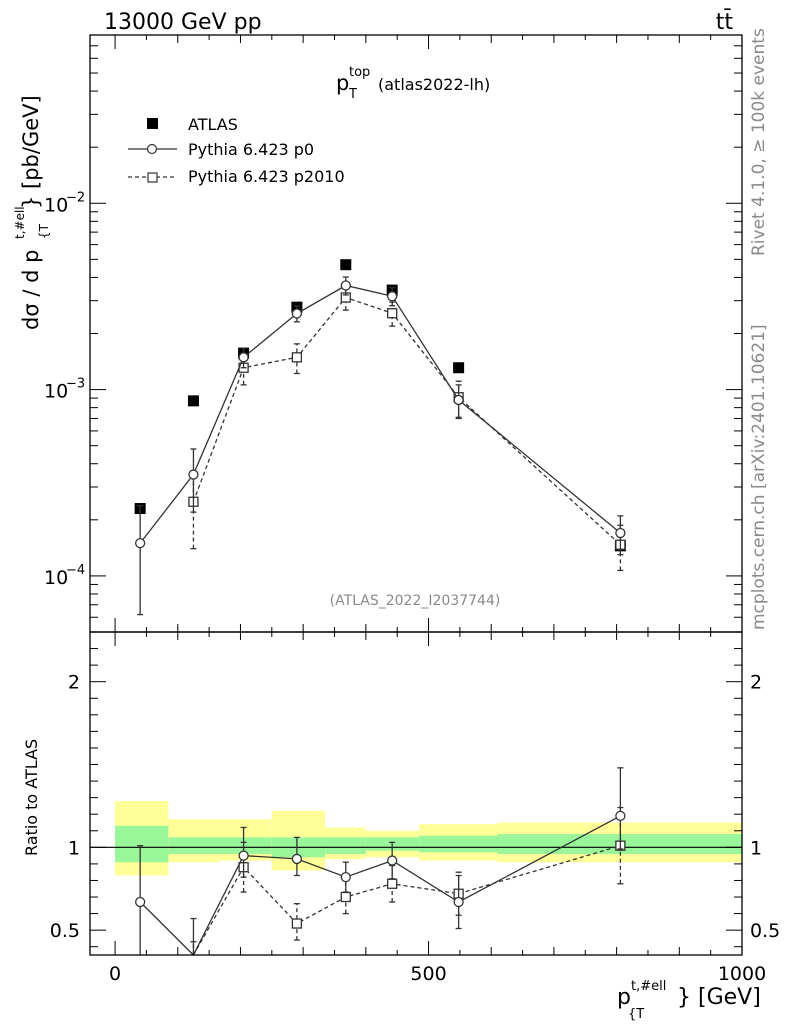  What do you see at coordinates (183, 22) in the screenshot?
I see `process-label: 13000 GeV pp` at bounding box center [183, 22].